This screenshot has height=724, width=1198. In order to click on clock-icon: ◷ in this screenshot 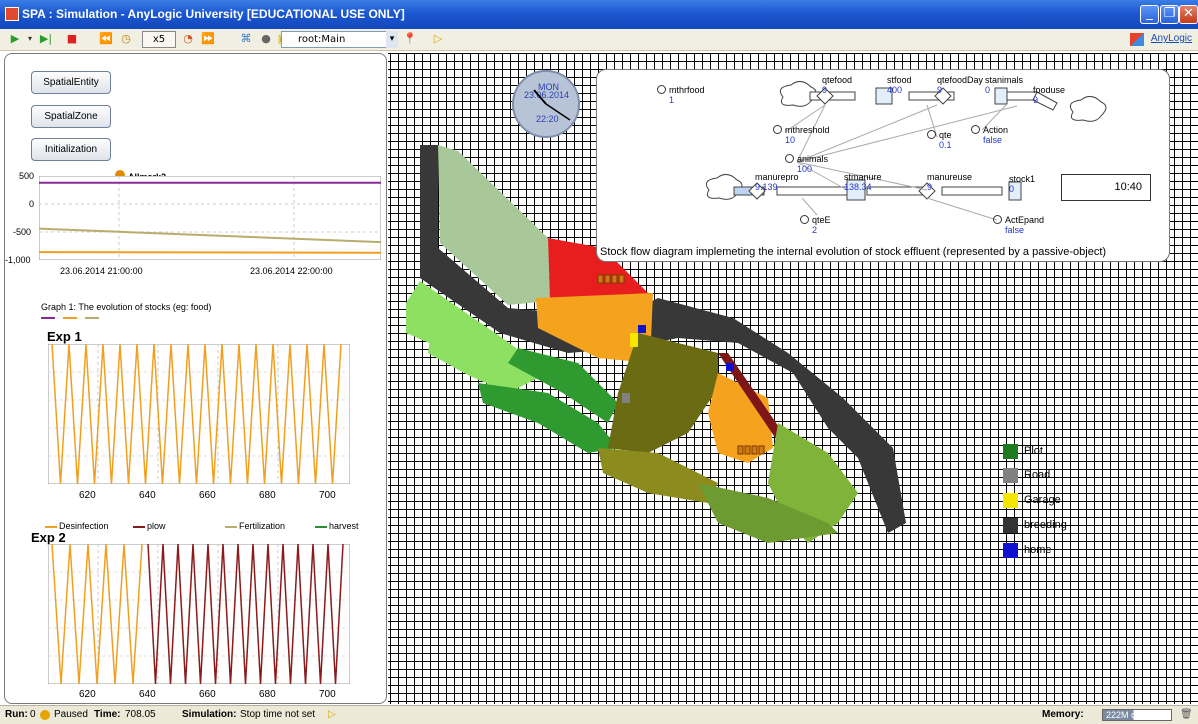, I will do `click(126, 38)`.